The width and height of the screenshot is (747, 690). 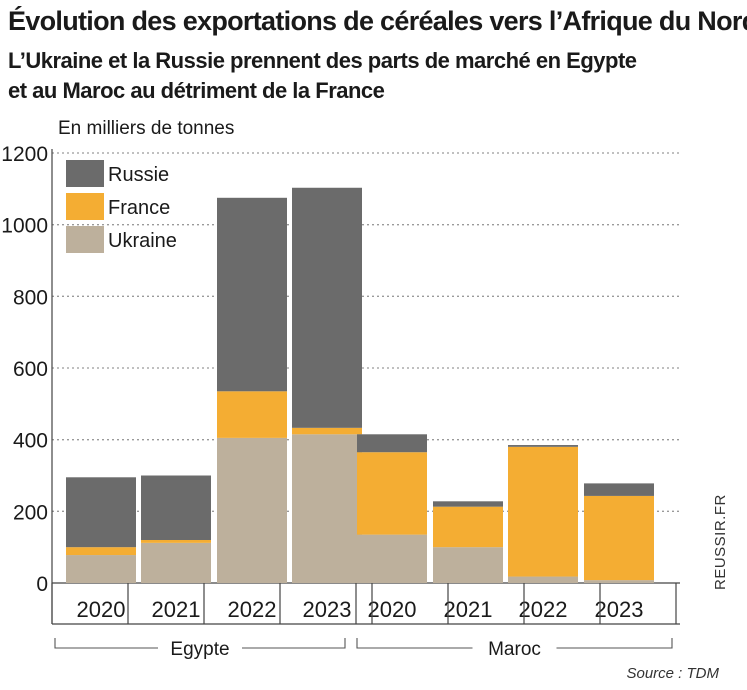 What do you see at coordinates (468, 565) in the screenshot?
I see `bar-maroc-2021-ukraine` at bounding box center [468, 565].